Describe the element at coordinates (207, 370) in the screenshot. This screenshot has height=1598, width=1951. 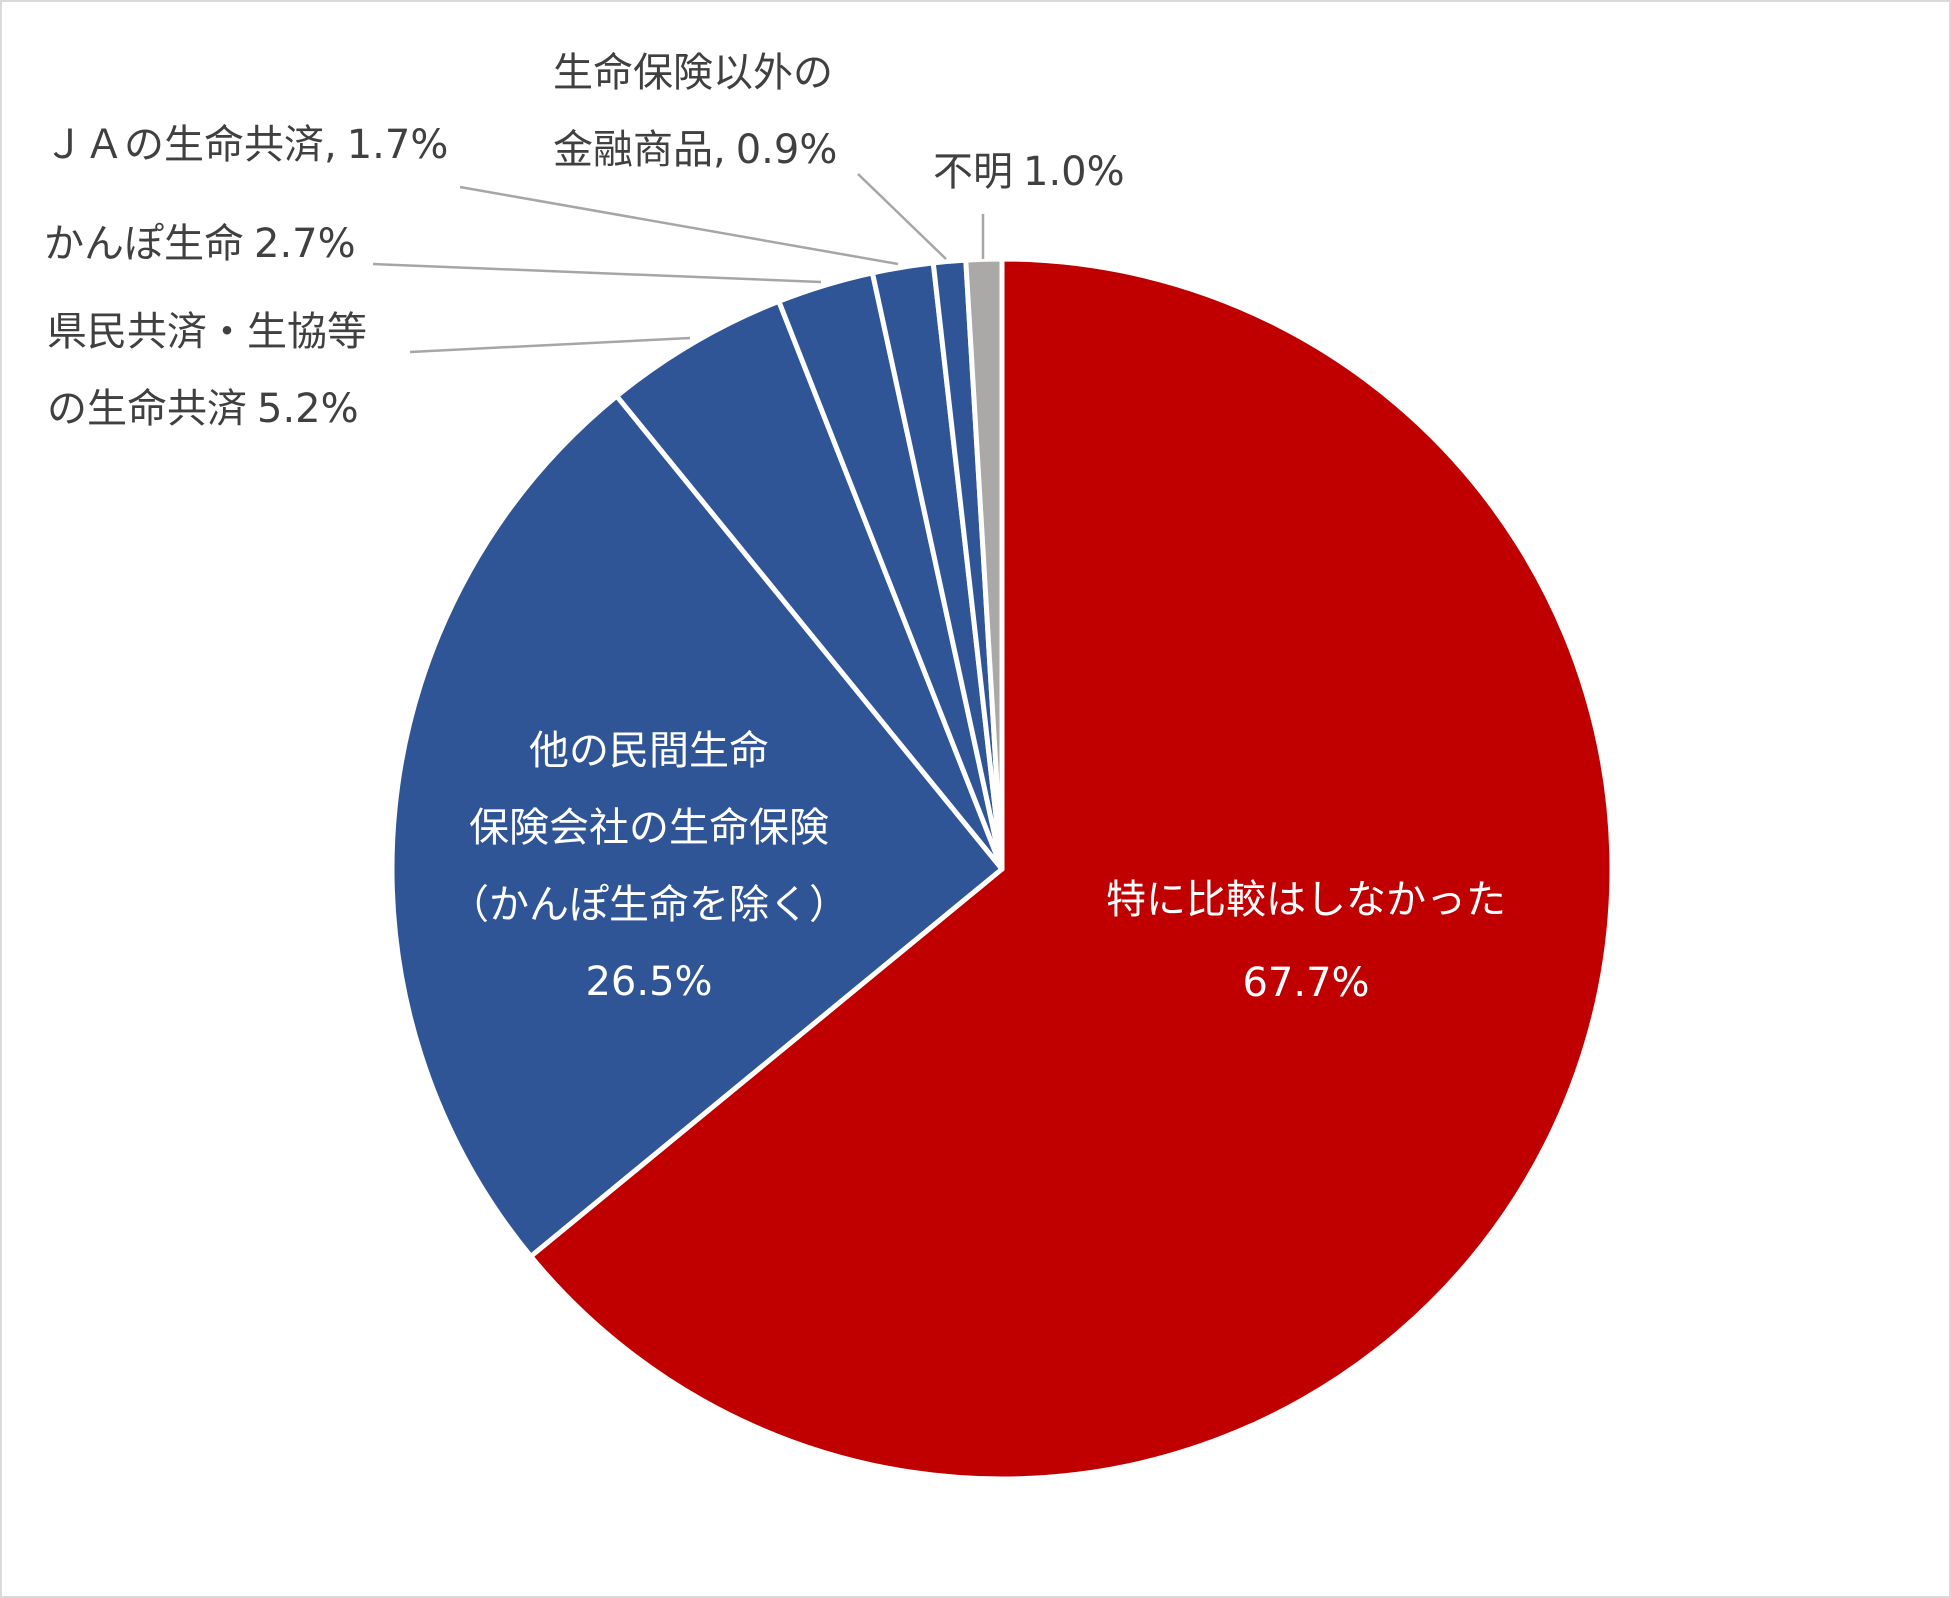
I see `slice-label: 県民共済・生協等の生命共済` at that location.